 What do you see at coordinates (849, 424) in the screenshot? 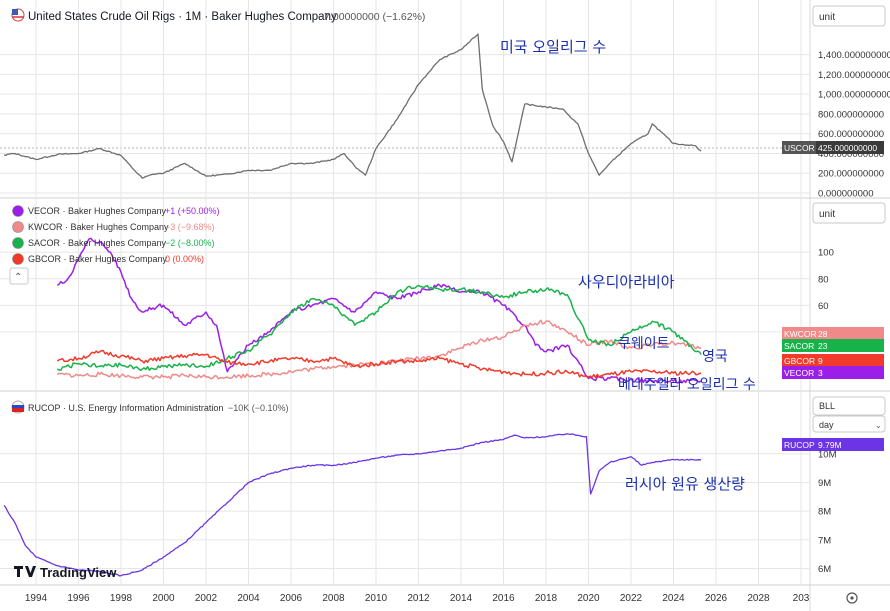
I see `interval-dropdown` at bounding box center [849, 424].